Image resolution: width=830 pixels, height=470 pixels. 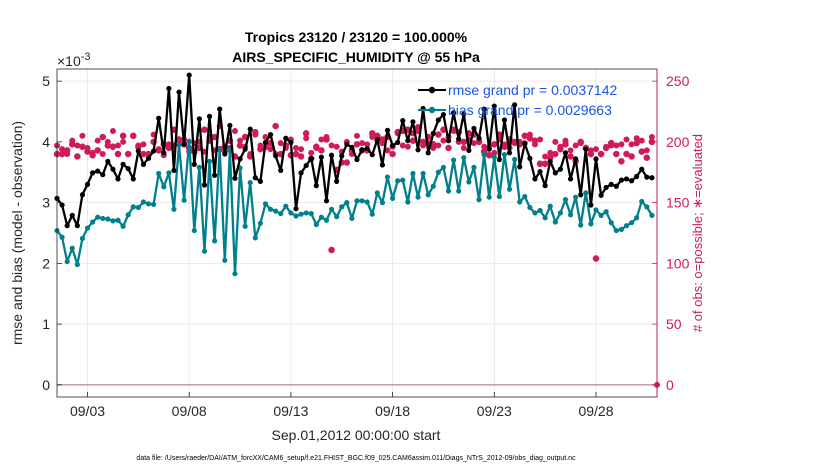 I want to click on x-tick-label: 09/08, so click(x=189, y=411).